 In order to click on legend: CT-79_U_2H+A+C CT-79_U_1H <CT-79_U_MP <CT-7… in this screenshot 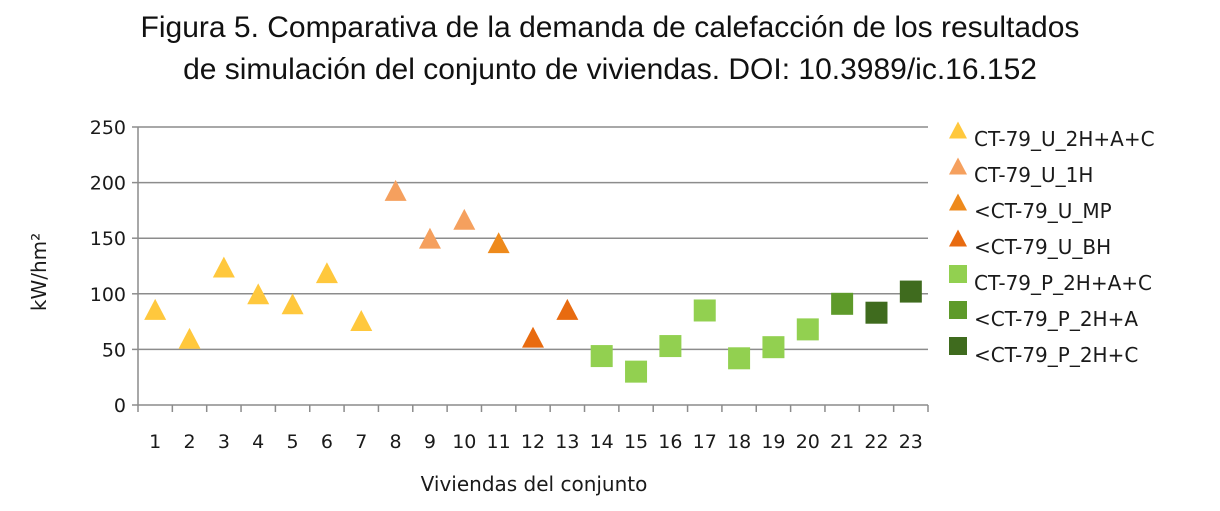, I will do `click(1052, 244)`.